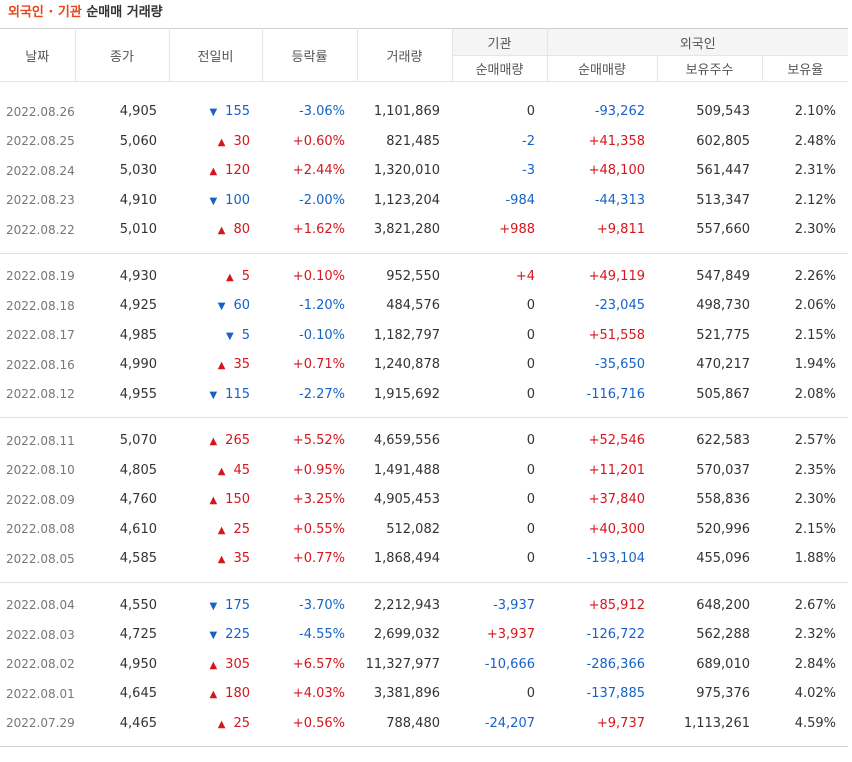 Image resolution: width=852 pixels, height=762 pixels. I want to click on holdings-cell: 570,037, so click(723, 470).